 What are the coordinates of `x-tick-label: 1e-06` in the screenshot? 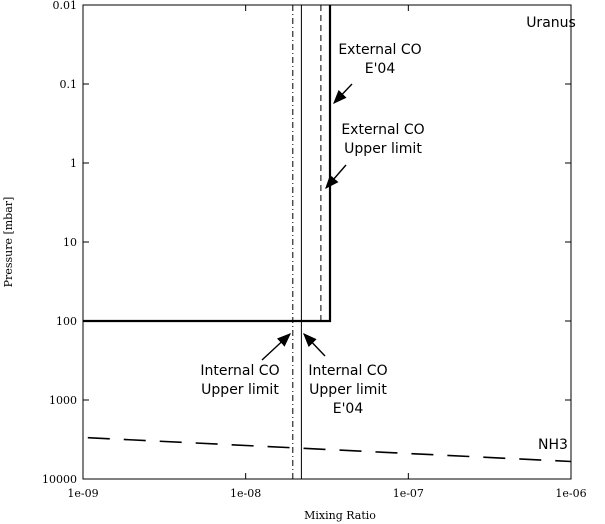 It's located at (570, 493).